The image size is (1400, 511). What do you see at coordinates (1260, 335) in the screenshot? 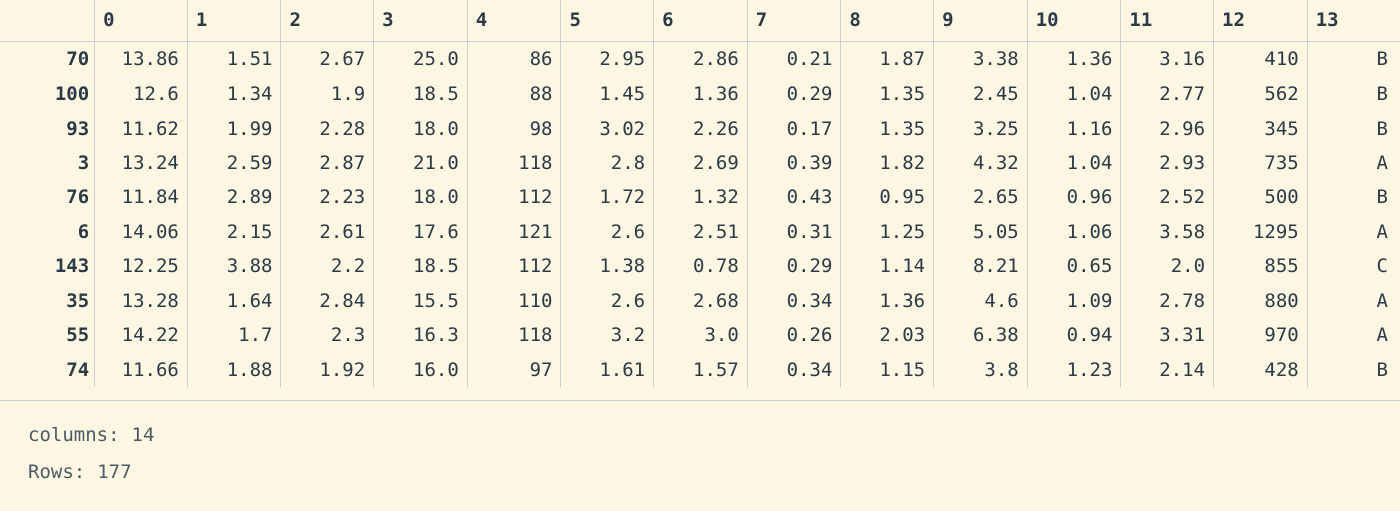
I see `table-cell: 970` at bounding box center [1260, 335].